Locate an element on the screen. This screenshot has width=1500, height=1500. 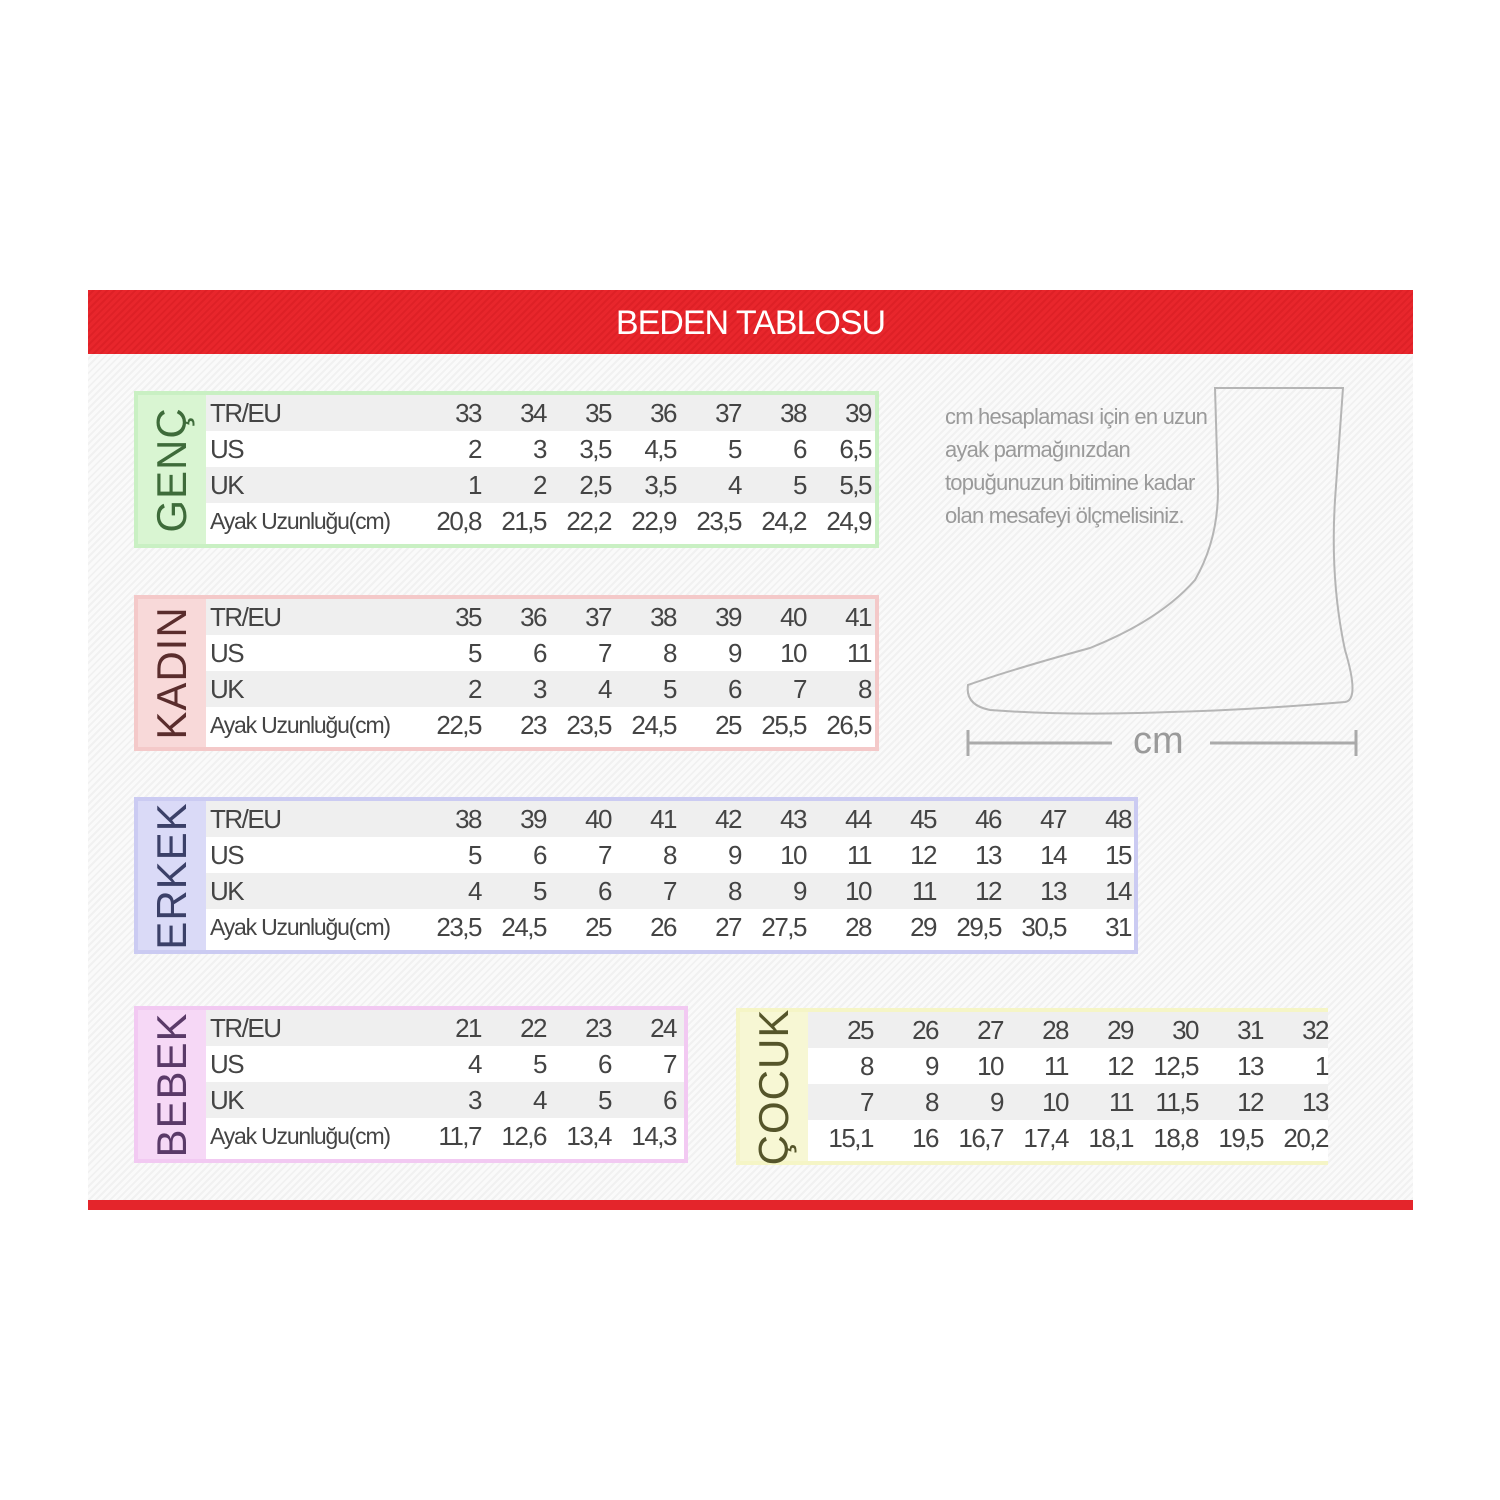
category-label: ÇOCUK is located at coordinates (774, 1086).